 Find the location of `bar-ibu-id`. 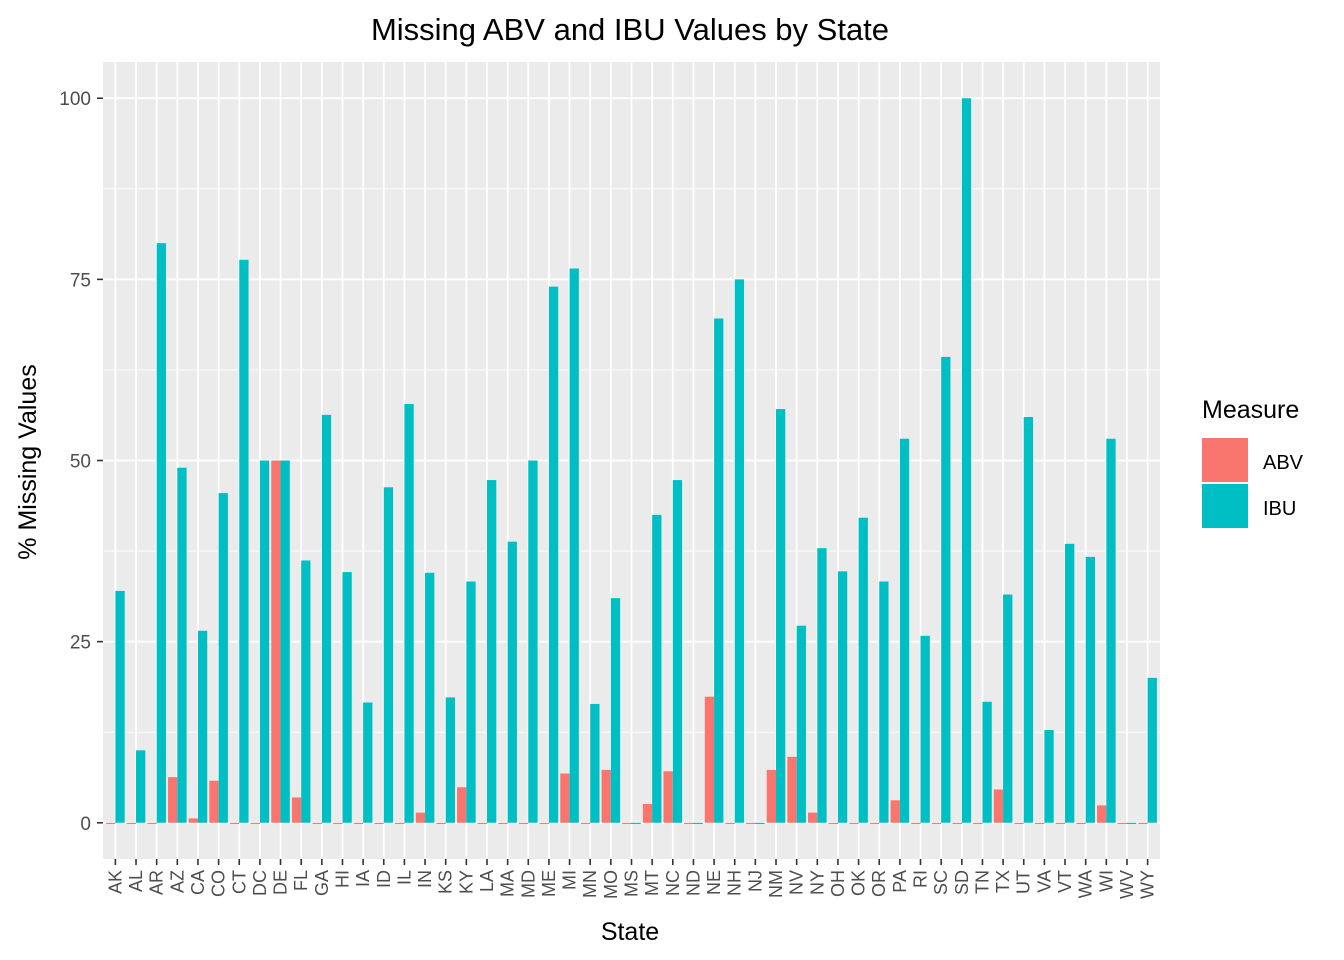

bar-ibu-id is located at coordinates (388, 655).